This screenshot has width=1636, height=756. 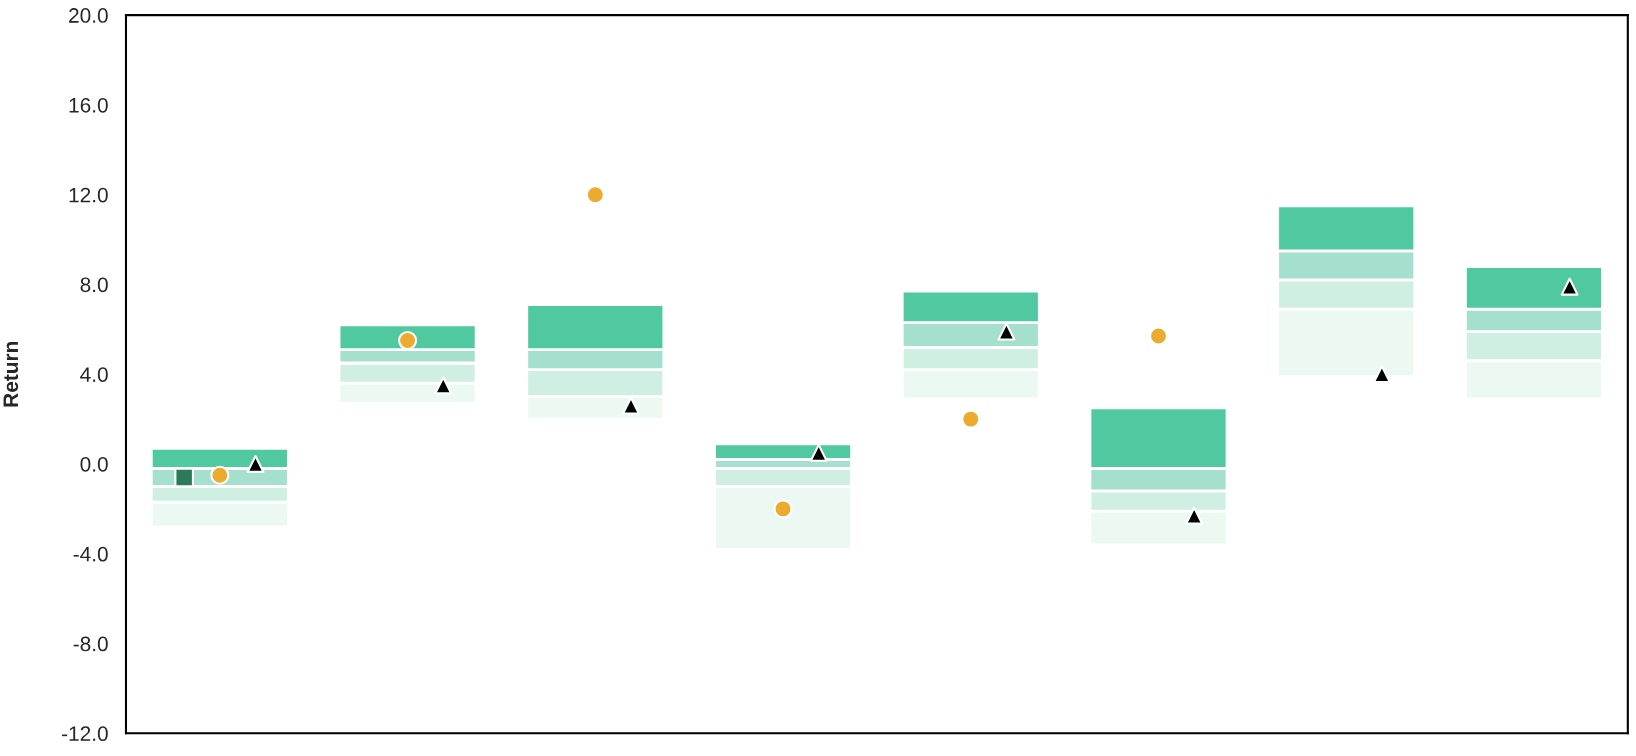 What do you see at coordinates (88, 105) in the screenshot?
I see `y-tick-label: 16.0` at bounding box center [88, 105].